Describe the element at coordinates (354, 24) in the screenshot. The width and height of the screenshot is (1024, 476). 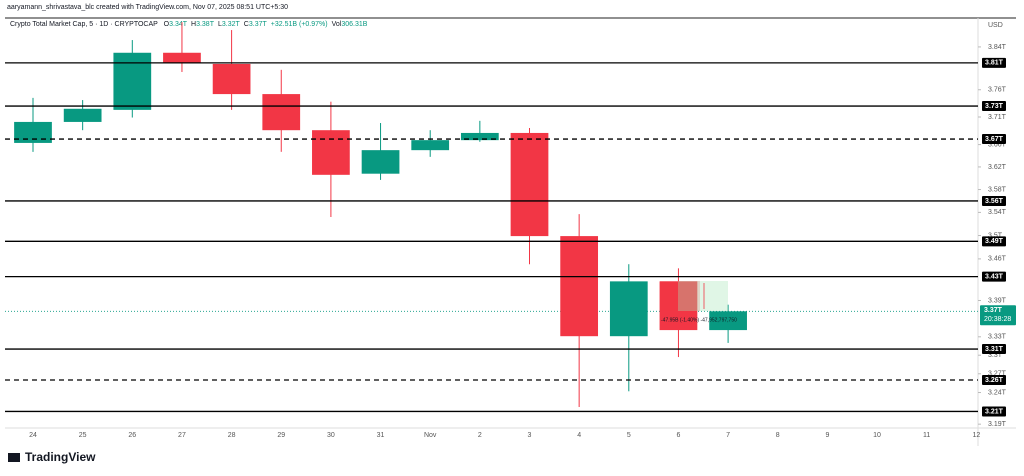
I see `volume-value: 306.31B` at that location.